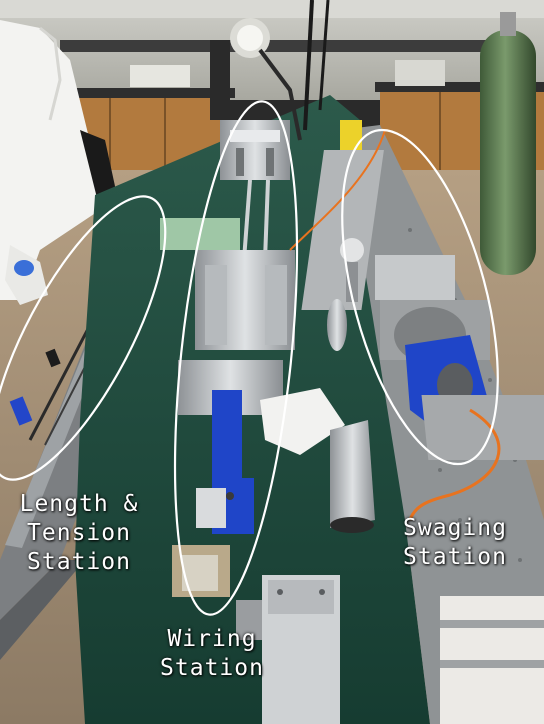  I want to click on length-tension-label-line2: Tension, so click(79, 533).